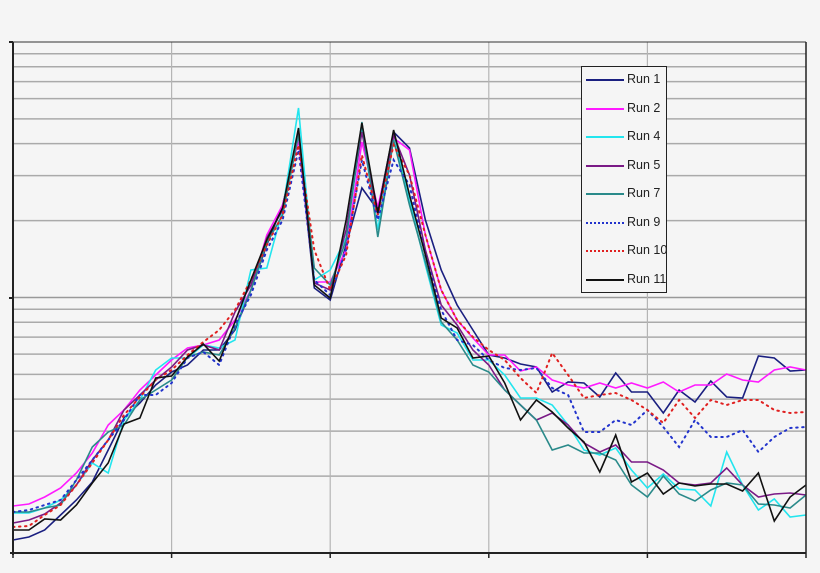 This screenshot has width=820, height=573. I want to click on legend-item-run-7: Run 7, so click(624, 194).